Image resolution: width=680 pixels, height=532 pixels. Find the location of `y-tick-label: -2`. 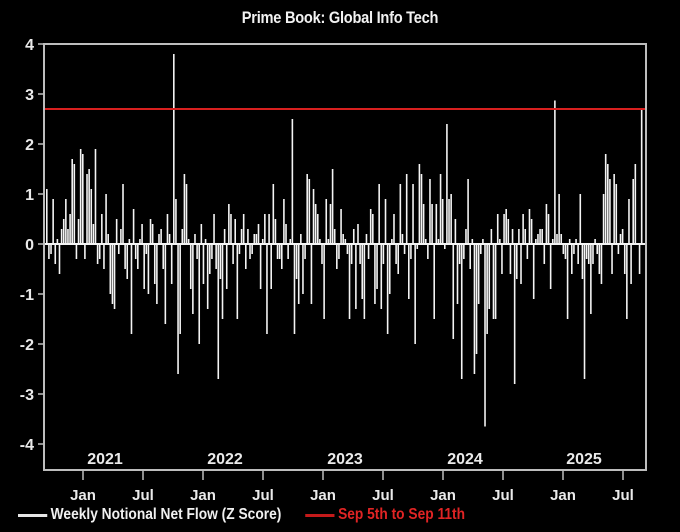

y-tick-label: -2 is located at coordinates (27, 345).